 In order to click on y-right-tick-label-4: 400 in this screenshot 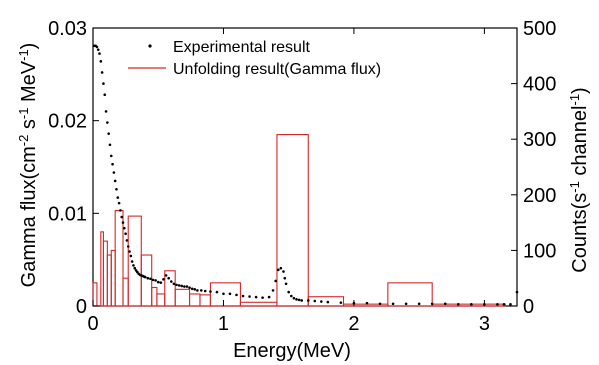, I will do `click(539, 85)`.